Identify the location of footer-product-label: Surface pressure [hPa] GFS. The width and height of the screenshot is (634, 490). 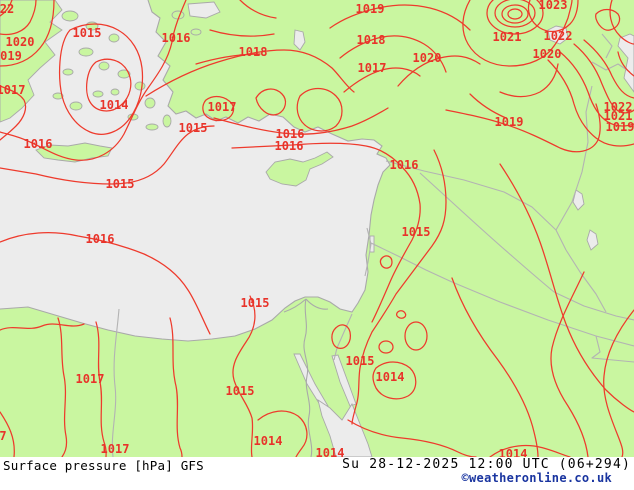
(103, 465).